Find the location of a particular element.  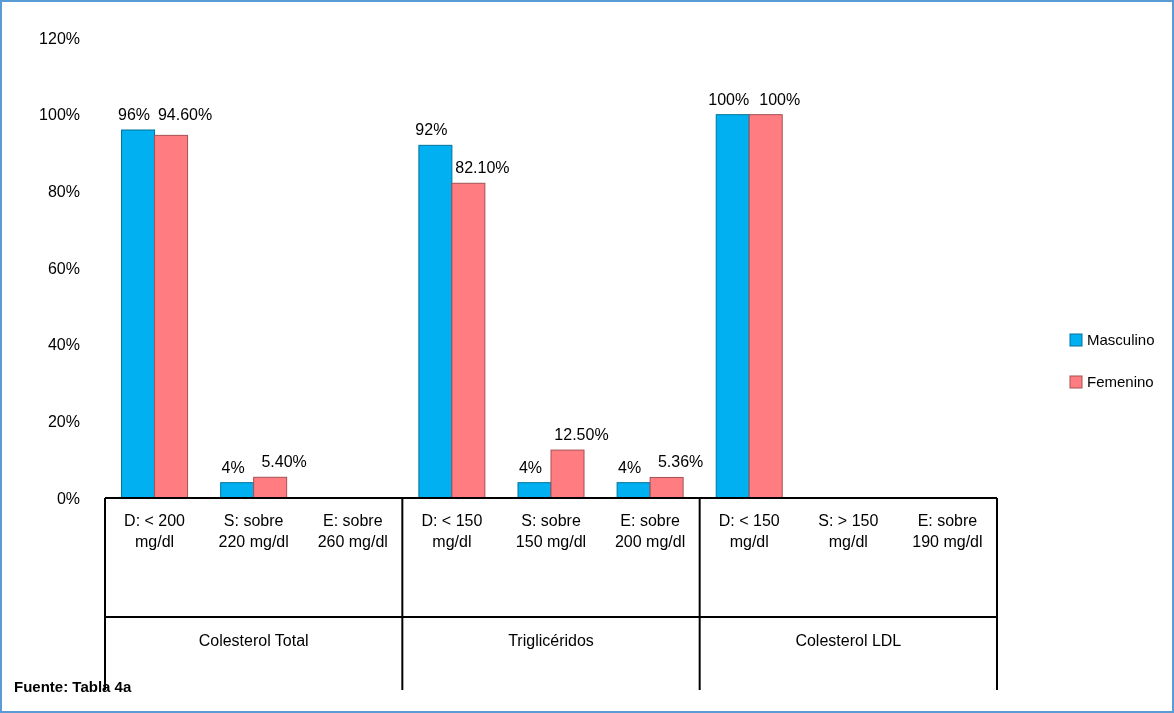

y-tick-label: 20% is located at coordinates (63, 421).